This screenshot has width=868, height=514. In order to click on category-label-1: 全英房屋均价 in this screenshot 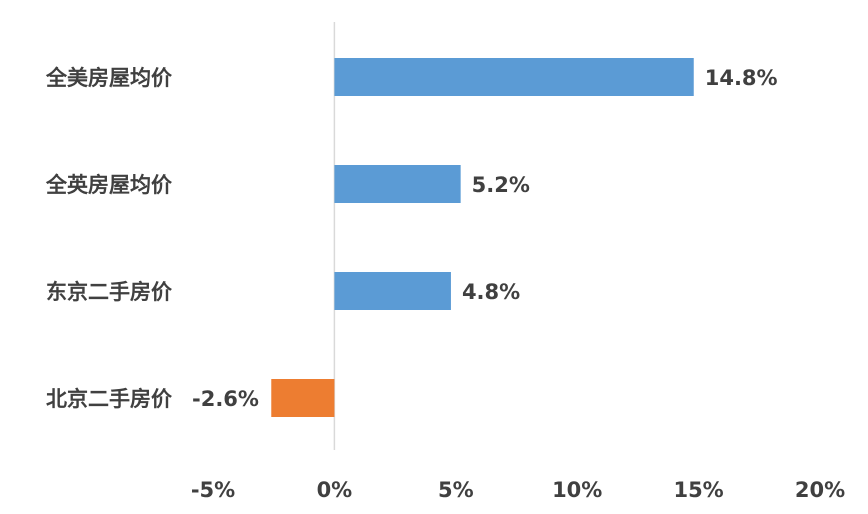, I will do `click(109, 185)`.